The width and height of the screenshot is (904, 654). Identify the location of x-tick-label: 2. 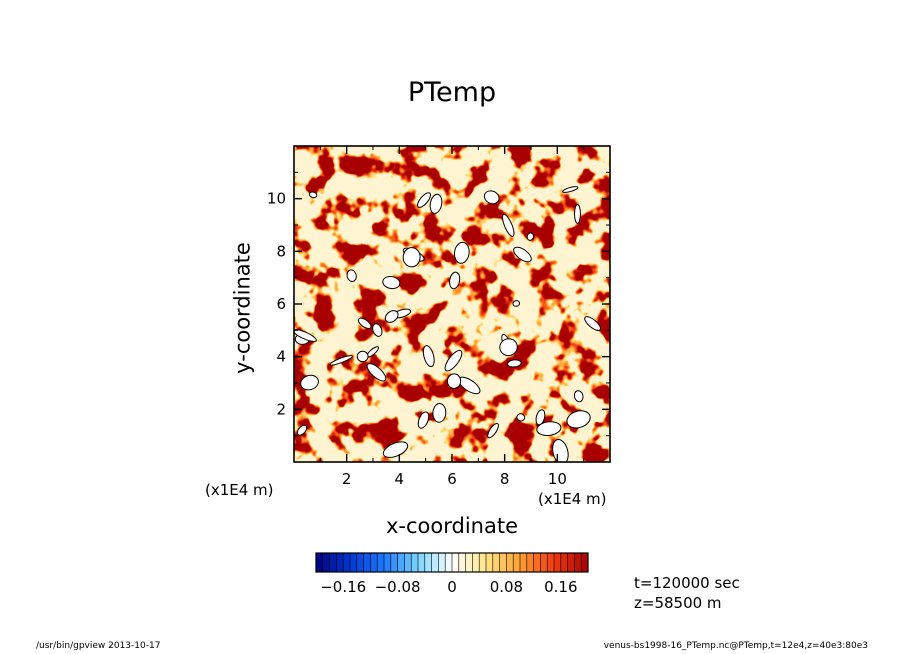
(347, 479).